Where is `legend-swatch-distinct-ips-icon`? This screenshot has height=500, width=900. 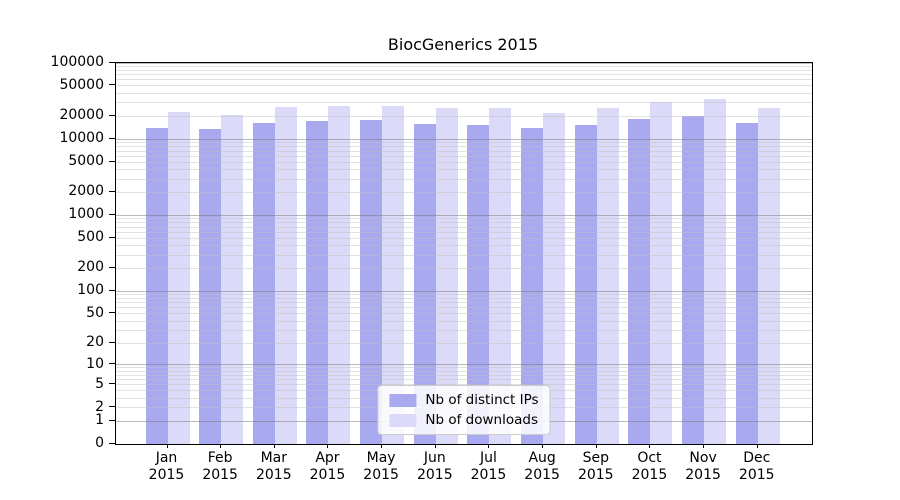
legend-swatch-distinct-ips-icon is located at coordinates (403, 400).